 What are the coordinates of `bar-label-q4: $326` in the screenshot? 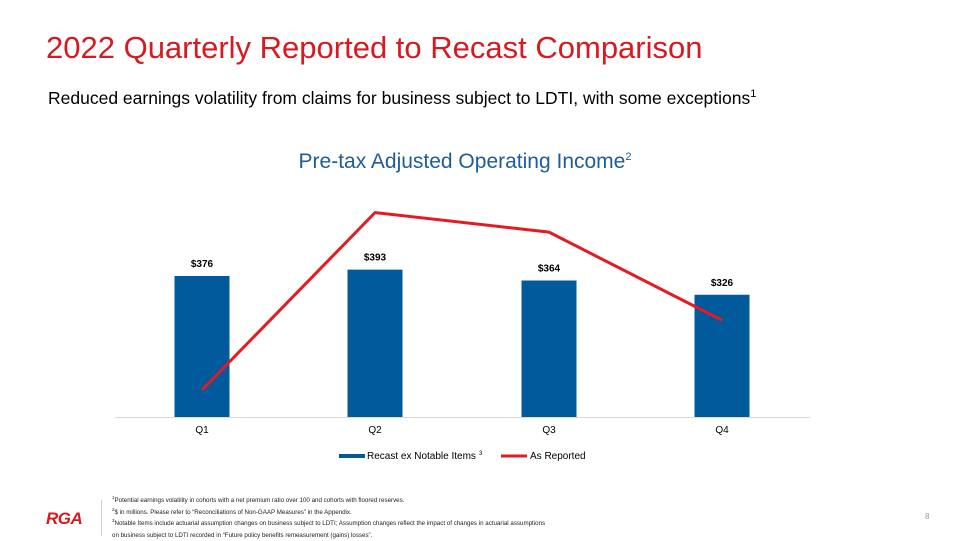 It's located at (722, 283).